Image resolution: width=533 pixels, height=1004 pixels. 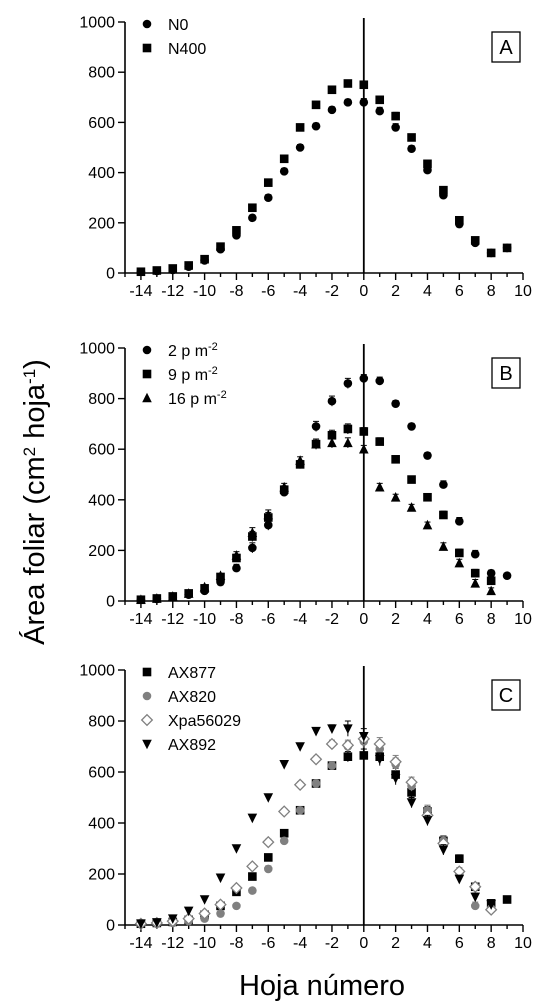 I want to click on y-tick-label: 600, so click(x=101, y=123).